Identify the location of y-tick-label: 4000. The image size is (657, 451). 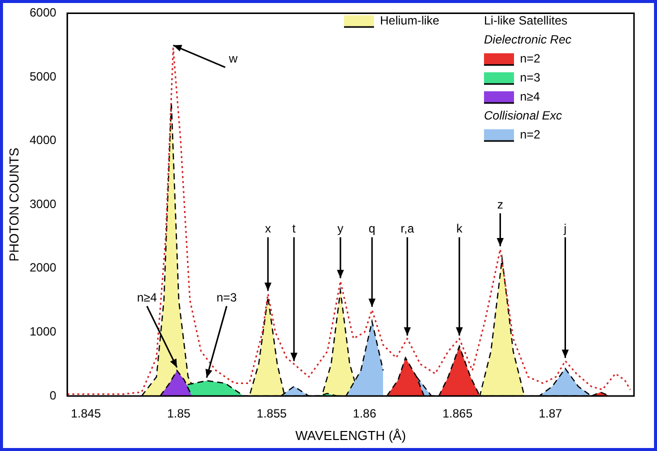
(43, 140).